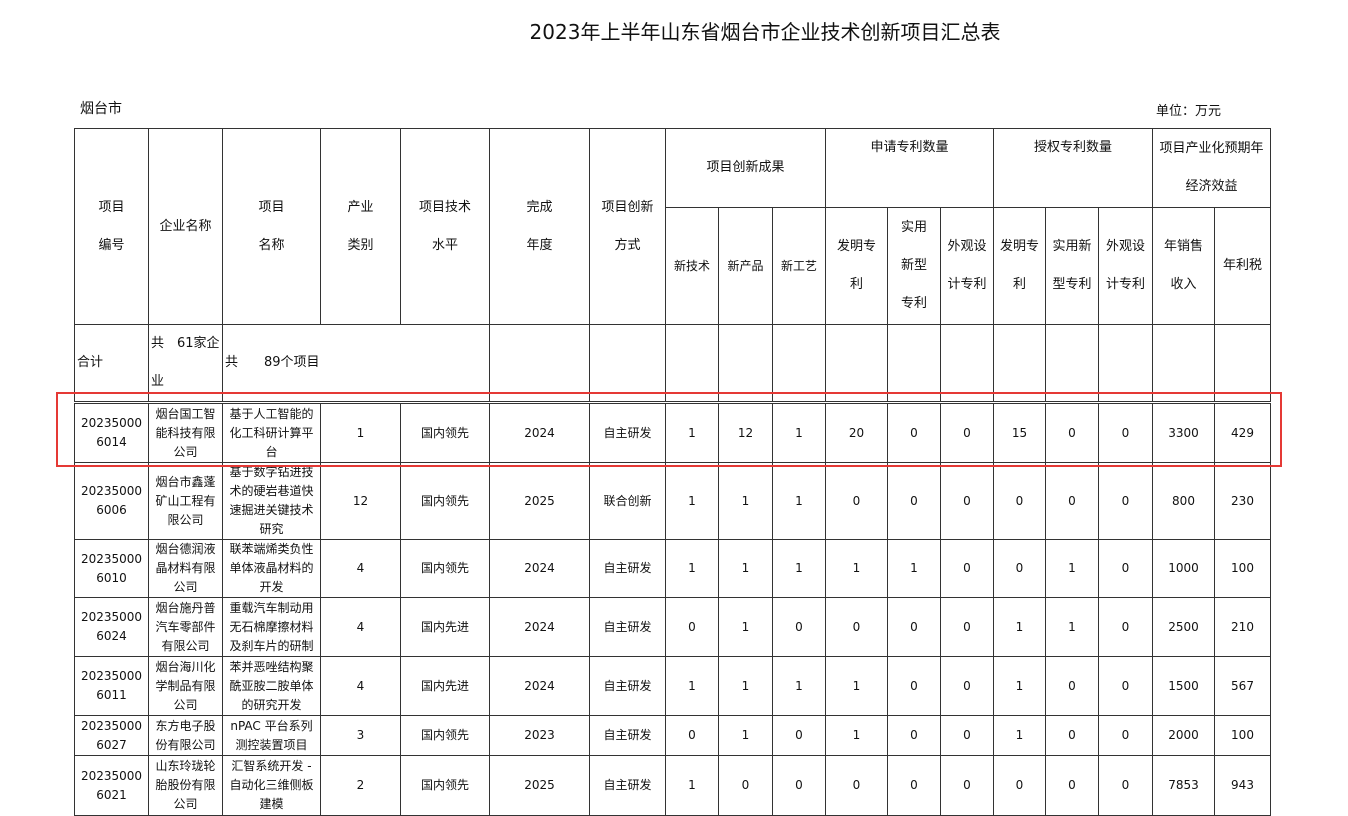  What do you see at coordinates (111, 785) in the screenshot?
I see `project-id: 202350006021` at bounding box center [111, 785].